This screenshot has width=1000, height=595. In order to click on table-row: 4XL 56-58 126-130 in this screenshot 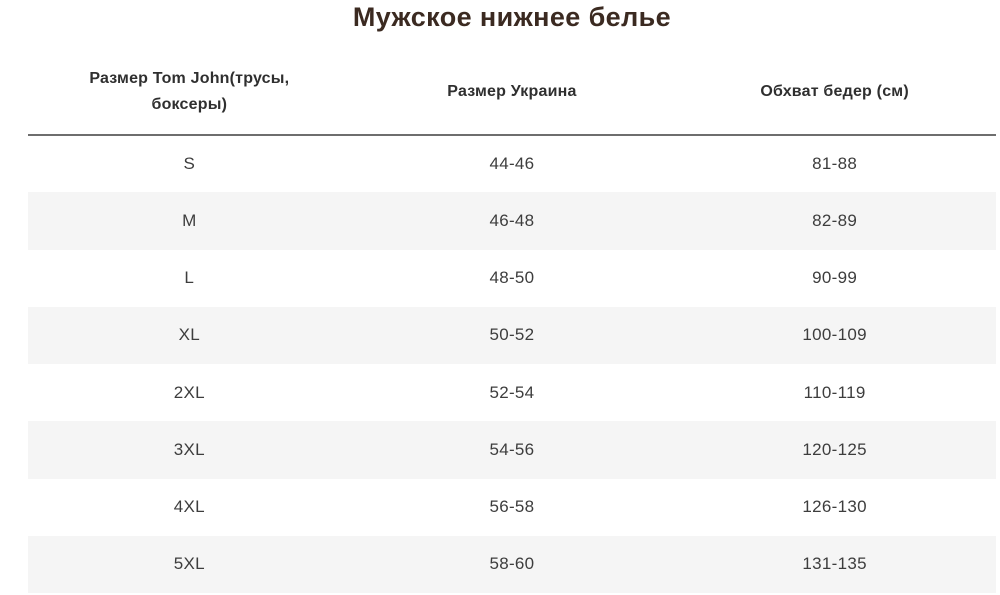, I will do `click(512, 507)`.